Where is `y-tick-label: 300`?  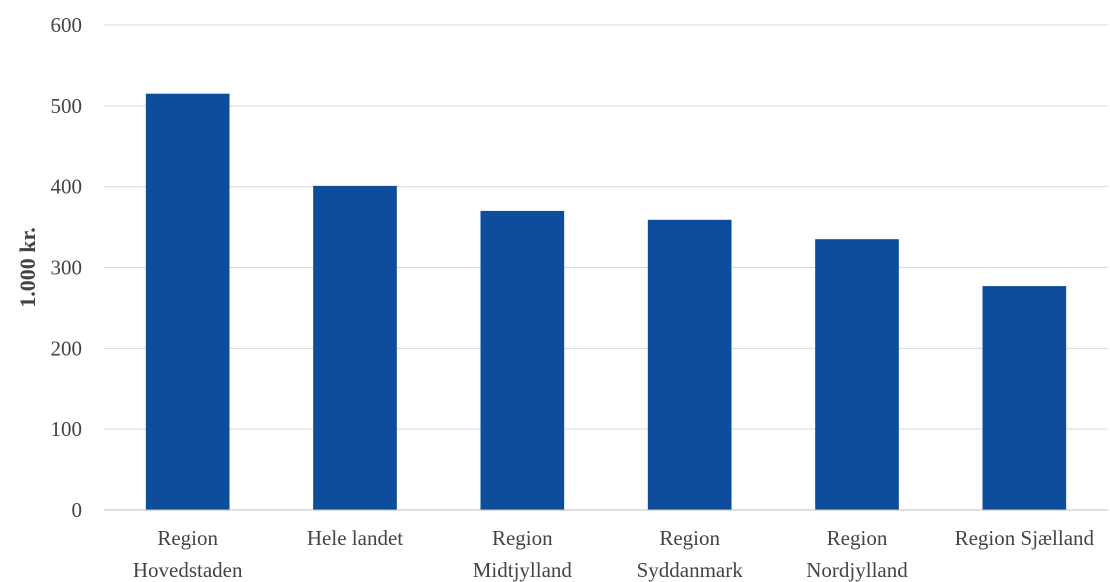
y-tick-label: 300 is located at coordinates (67, 268).